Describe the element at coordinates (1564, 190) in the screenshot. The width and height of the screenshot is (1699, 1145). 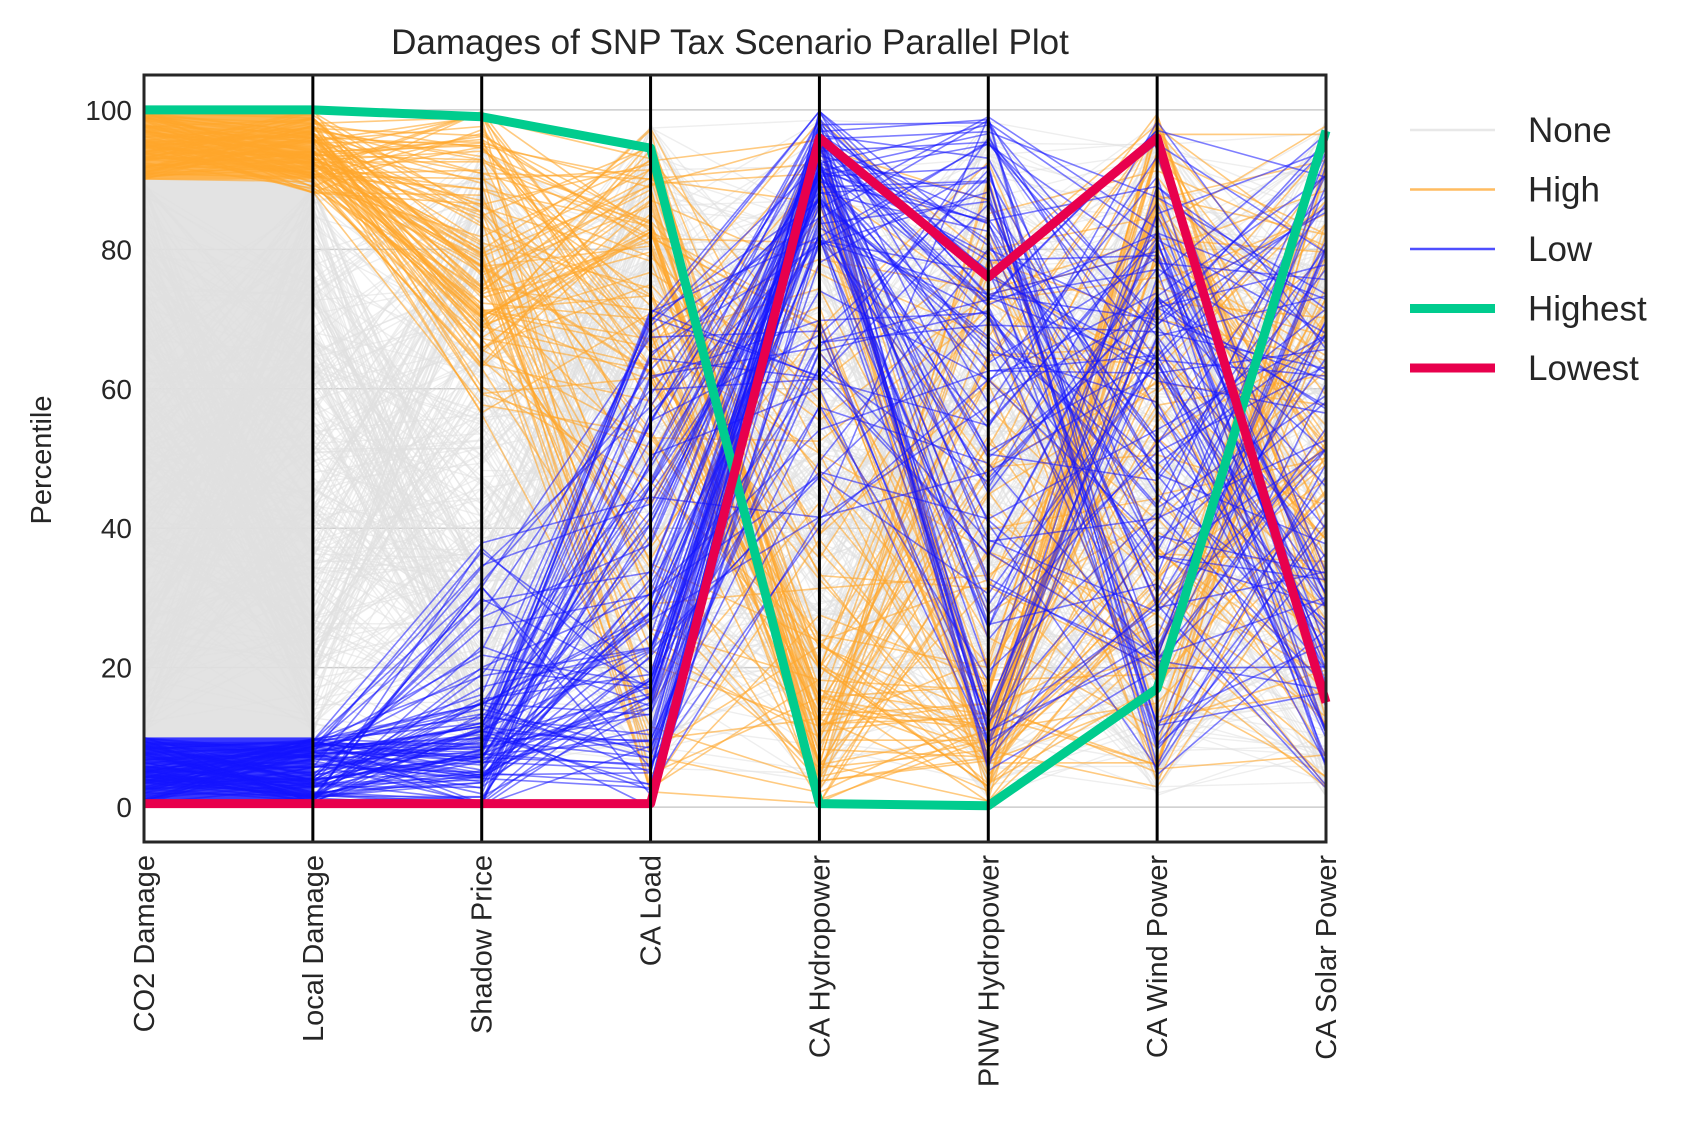
I see `legend-label-high: High` at that location.